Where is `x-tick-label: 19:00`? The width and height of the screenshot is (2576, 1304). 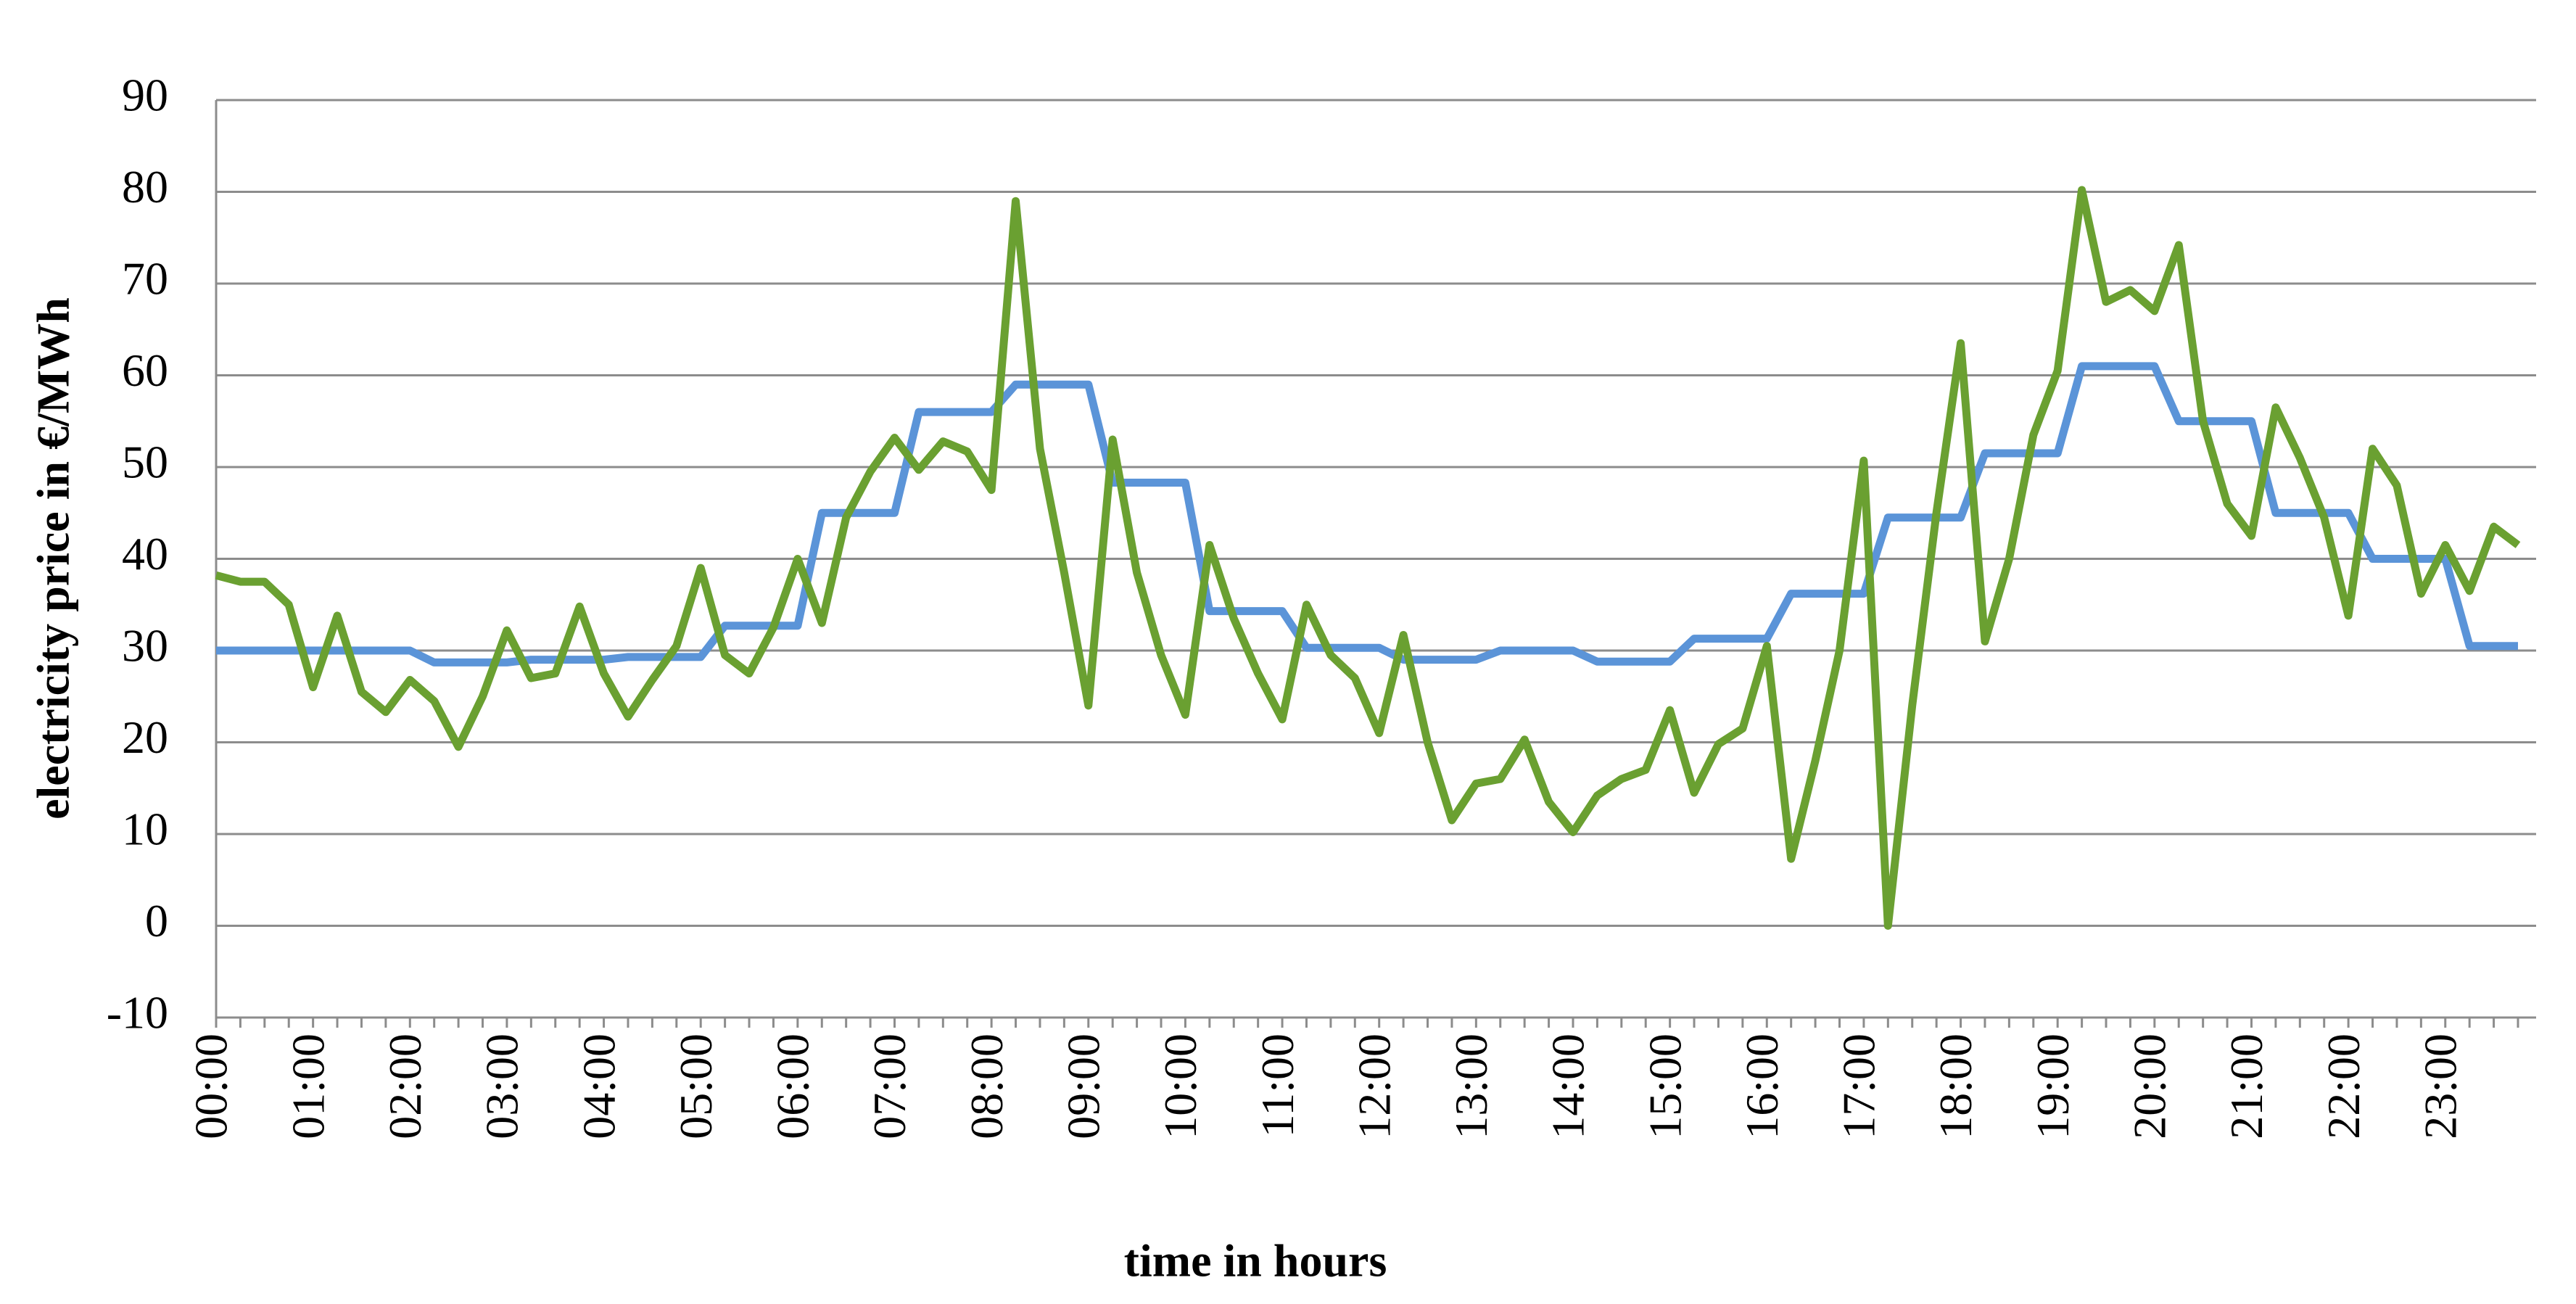
x-tick-label: 19:00 is located at coordinates (2052, 1086).